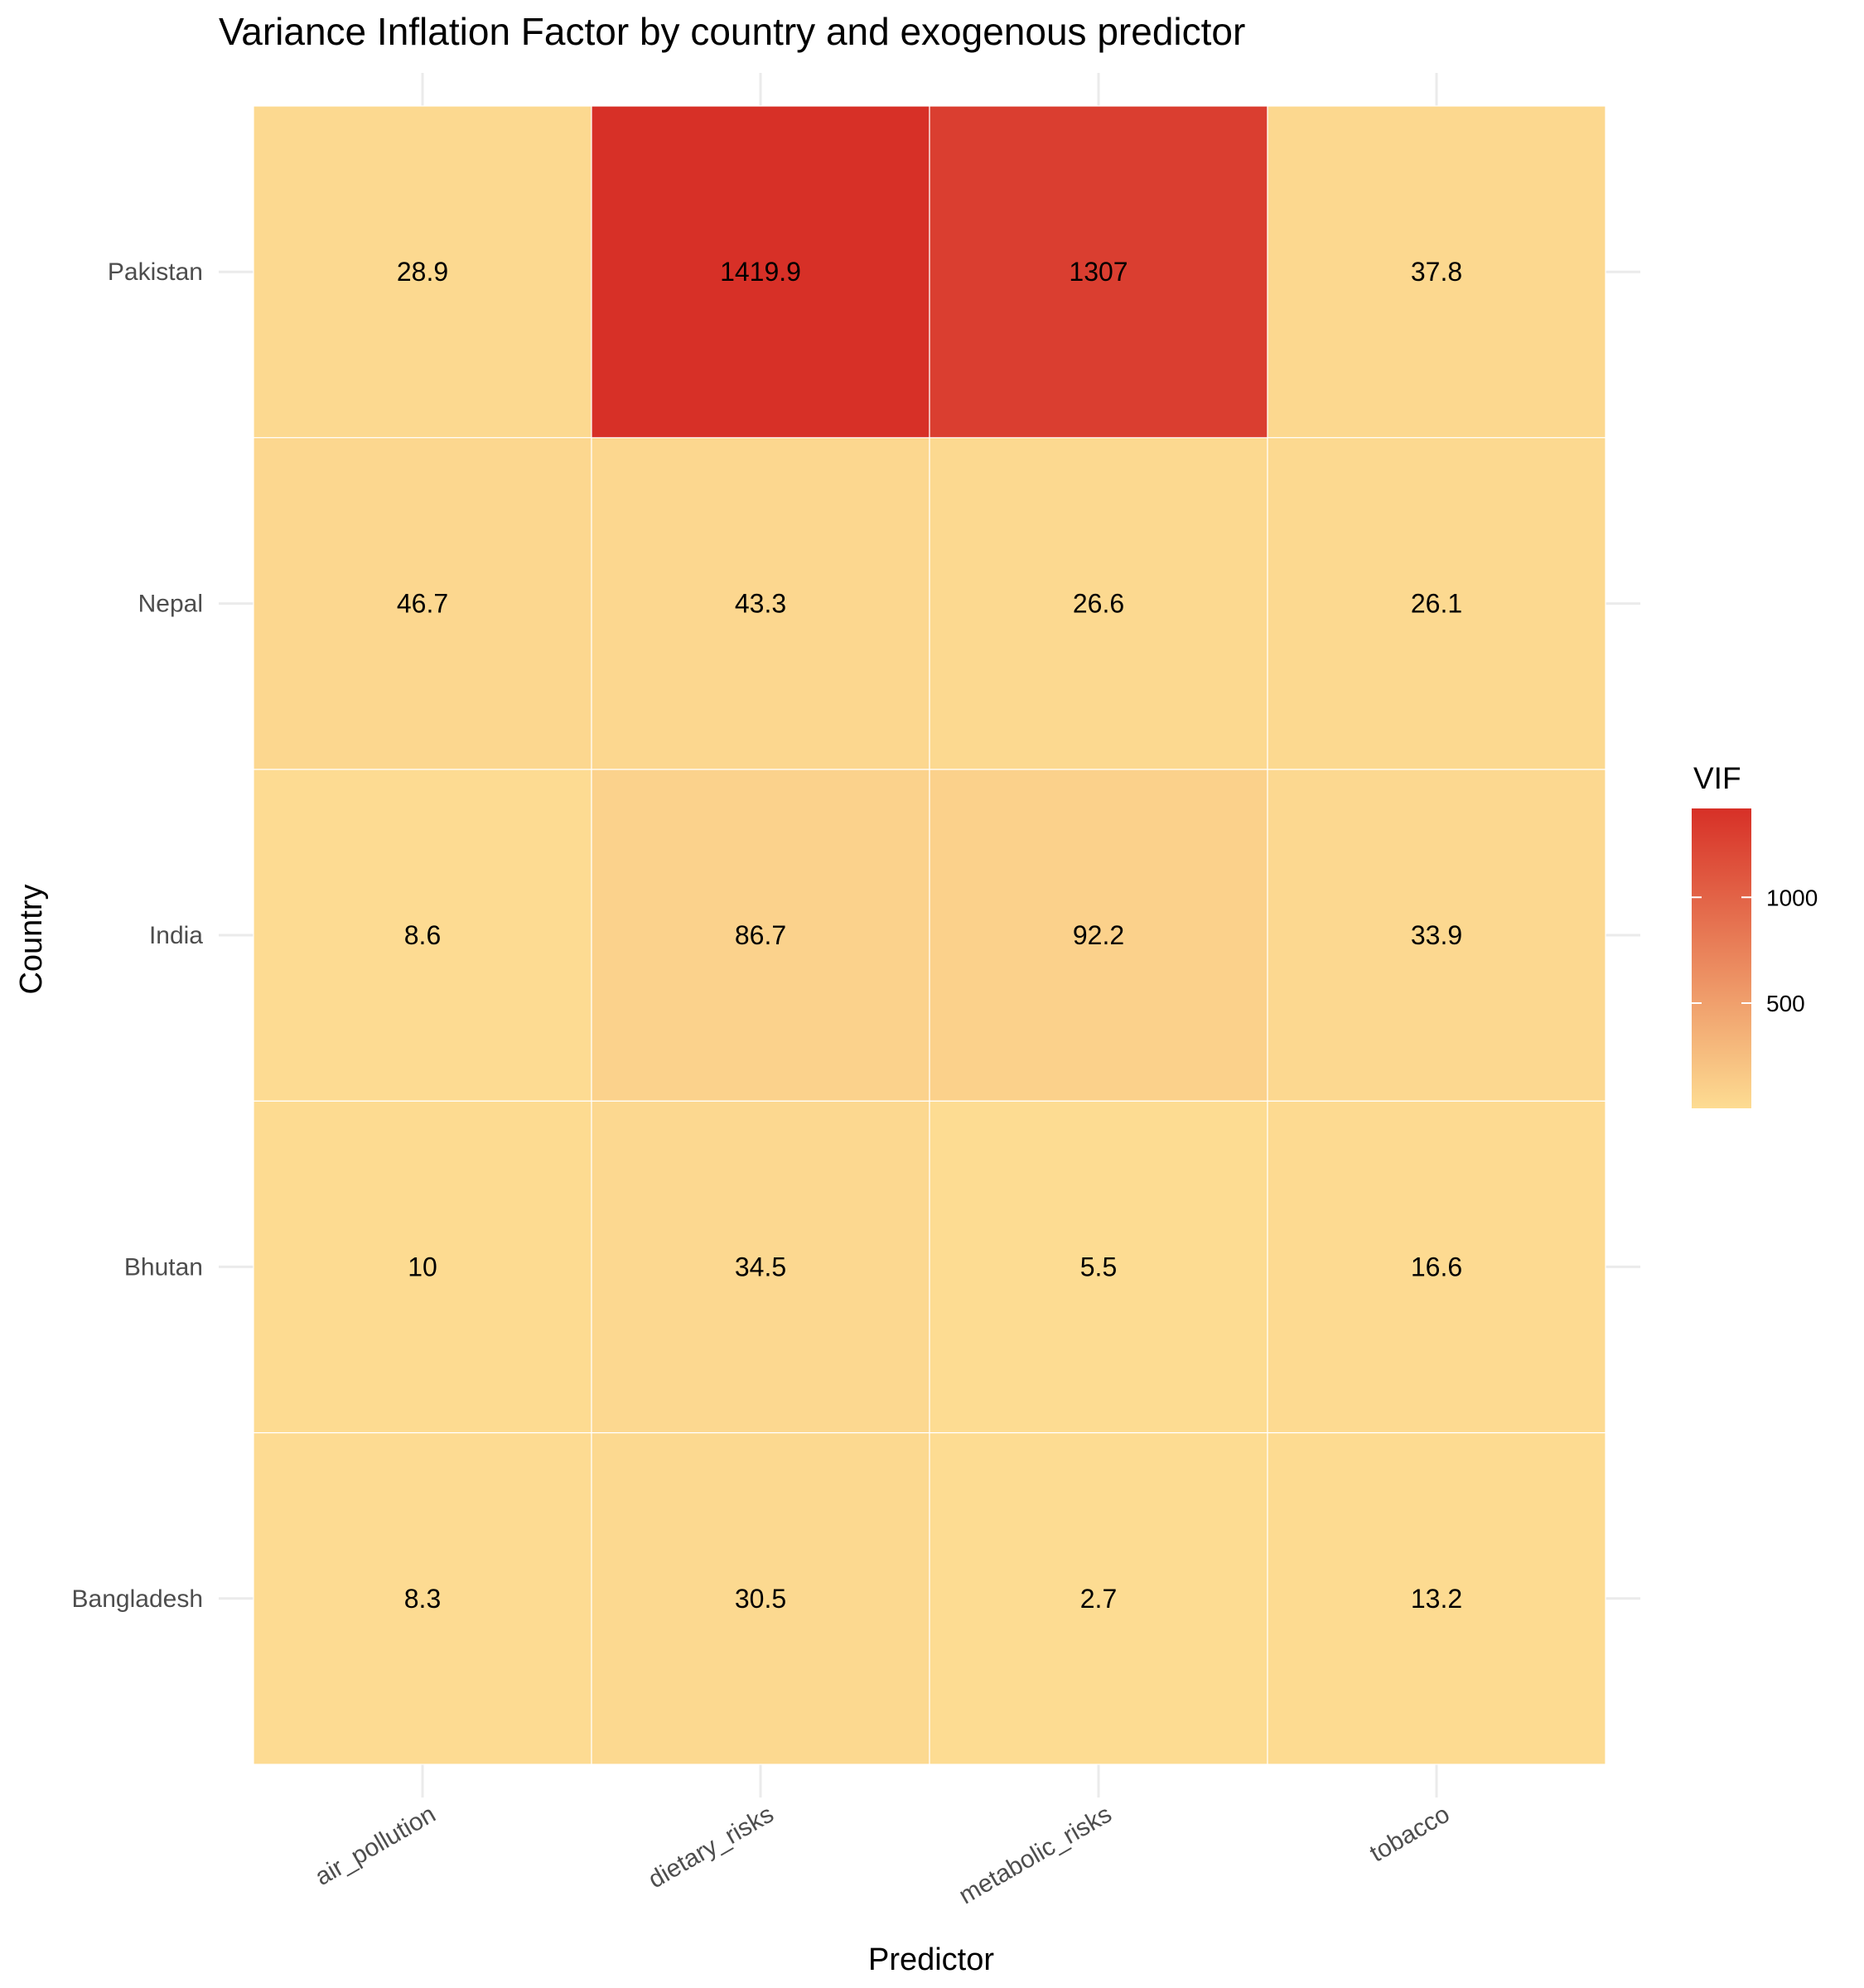 The width and height of the screenshot is (1864, 1988). Describe the element at coordinates (170, 604) in the screenshot. I see `y-tick-label: Nepal` at that location.